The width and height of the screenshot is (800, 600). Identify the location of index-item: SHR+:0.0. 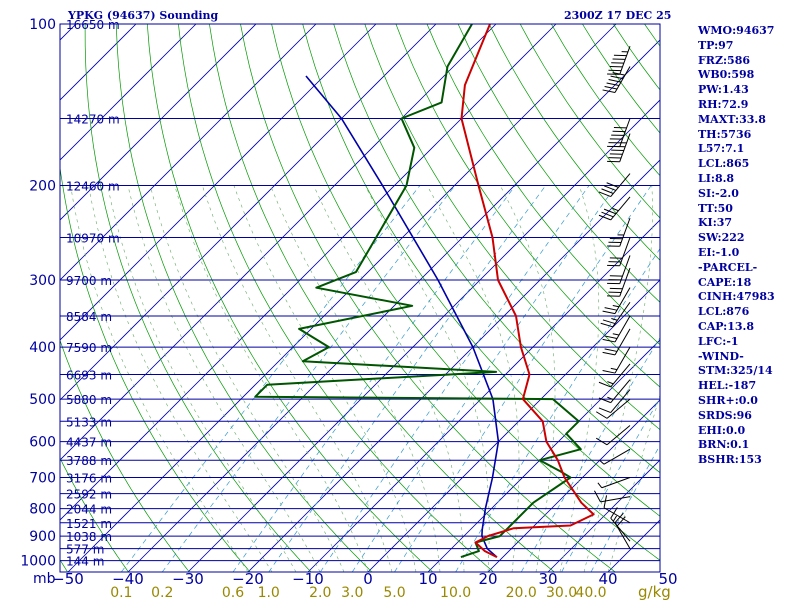
(728, 400).